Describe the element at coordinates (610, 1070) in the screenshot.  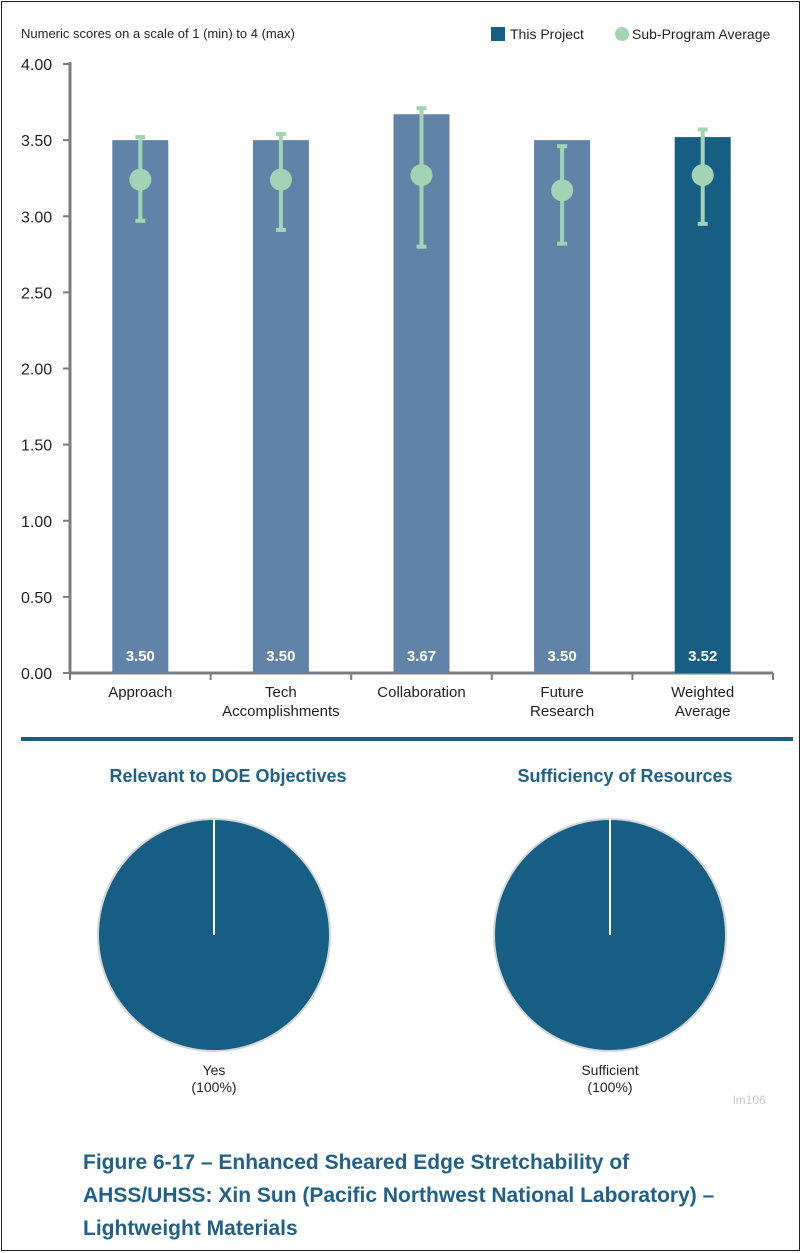
I see `pie-slice-label: Sufficient` at that location.